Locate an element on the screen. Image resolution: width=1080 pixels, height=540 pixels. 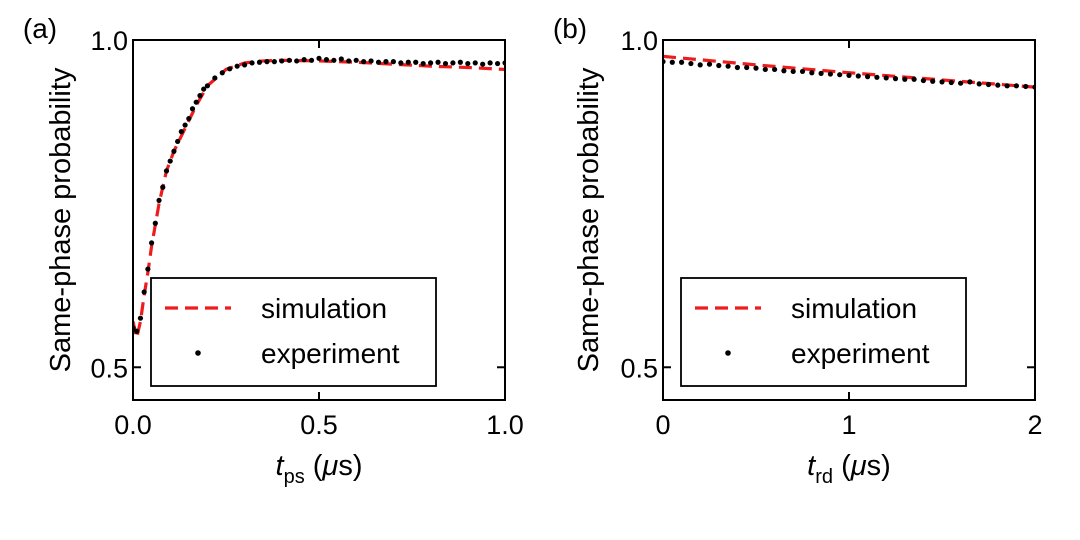
x-tick-label: 2 is located at coordinates (1034, 425).